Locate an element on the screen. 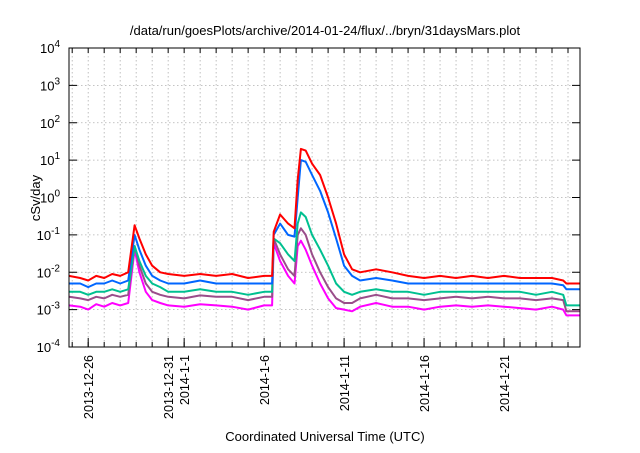  y-tick-exponent: 4 is located at coordinates (57, 44).